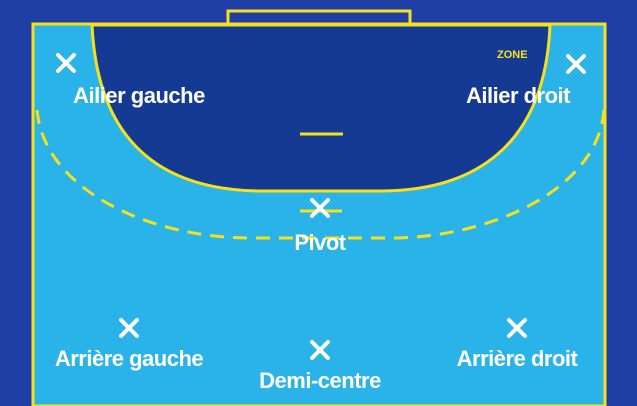 This screenshot has height=406, width=637. I want to click on label-ailier-droit: Ailier droit, so click(518, 95).